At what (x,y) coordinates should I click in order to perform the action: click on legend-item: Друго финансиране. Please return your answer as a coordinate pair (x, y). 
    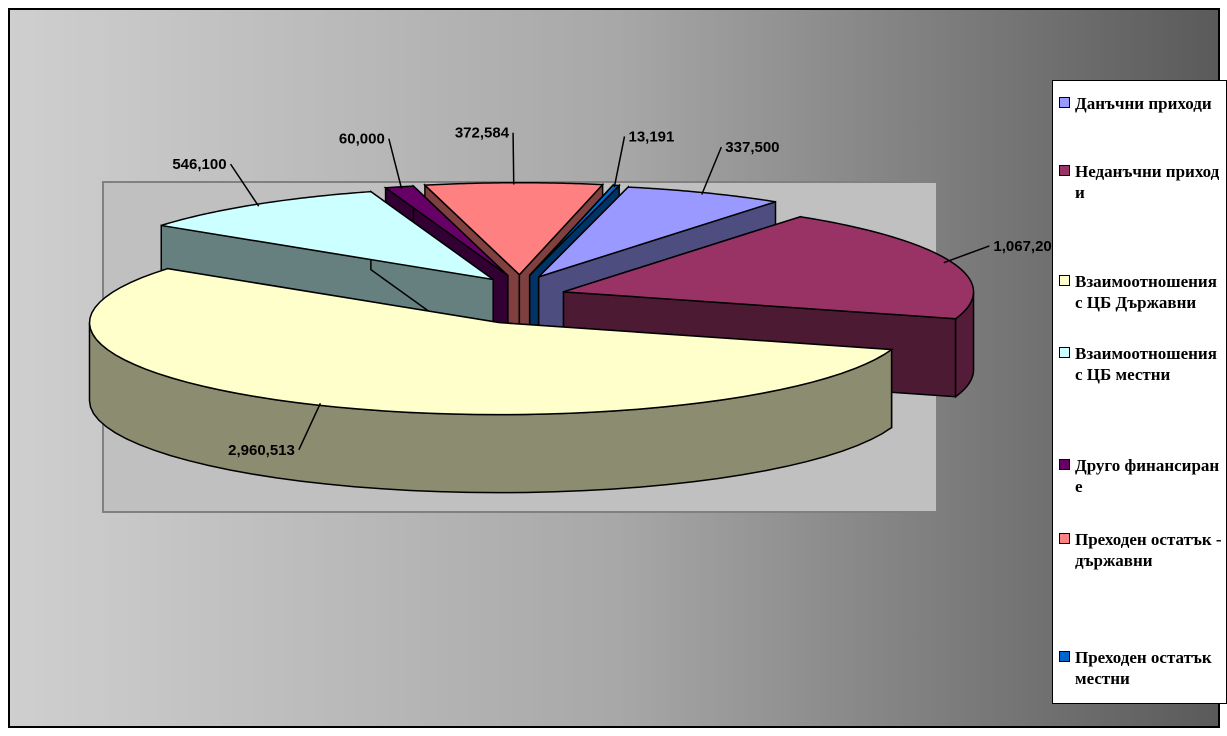
    Looking at the image, I should click on (1142, 476).